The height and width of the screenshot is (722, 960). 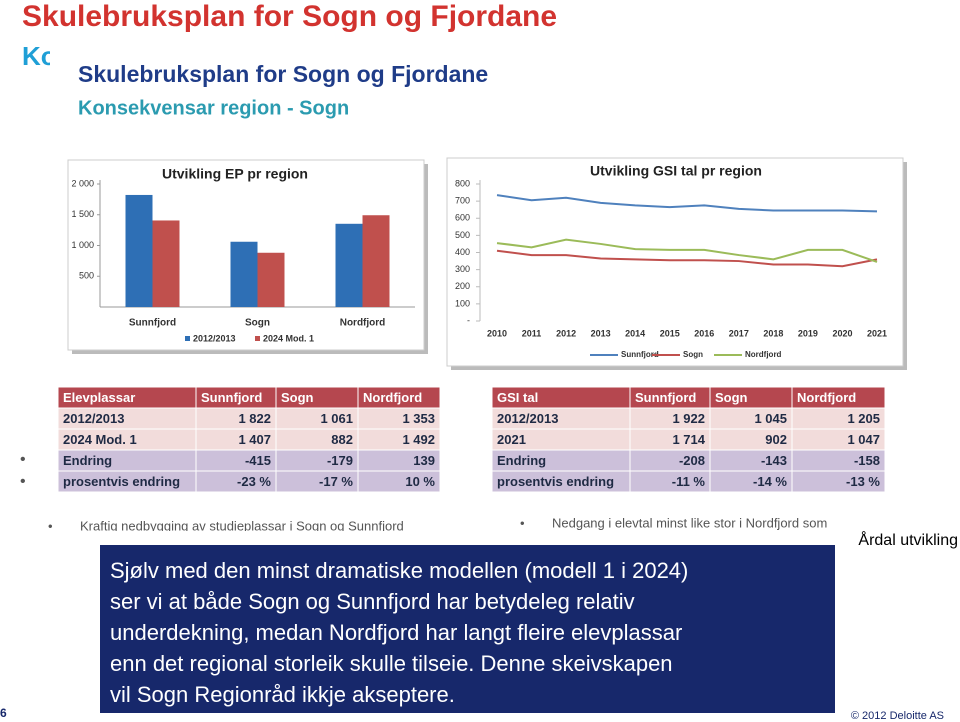 What do you see at coordinates (82, 214) in the screenshot?
I see `y-tick-label: 1 500` at bounding box center [82, 214].